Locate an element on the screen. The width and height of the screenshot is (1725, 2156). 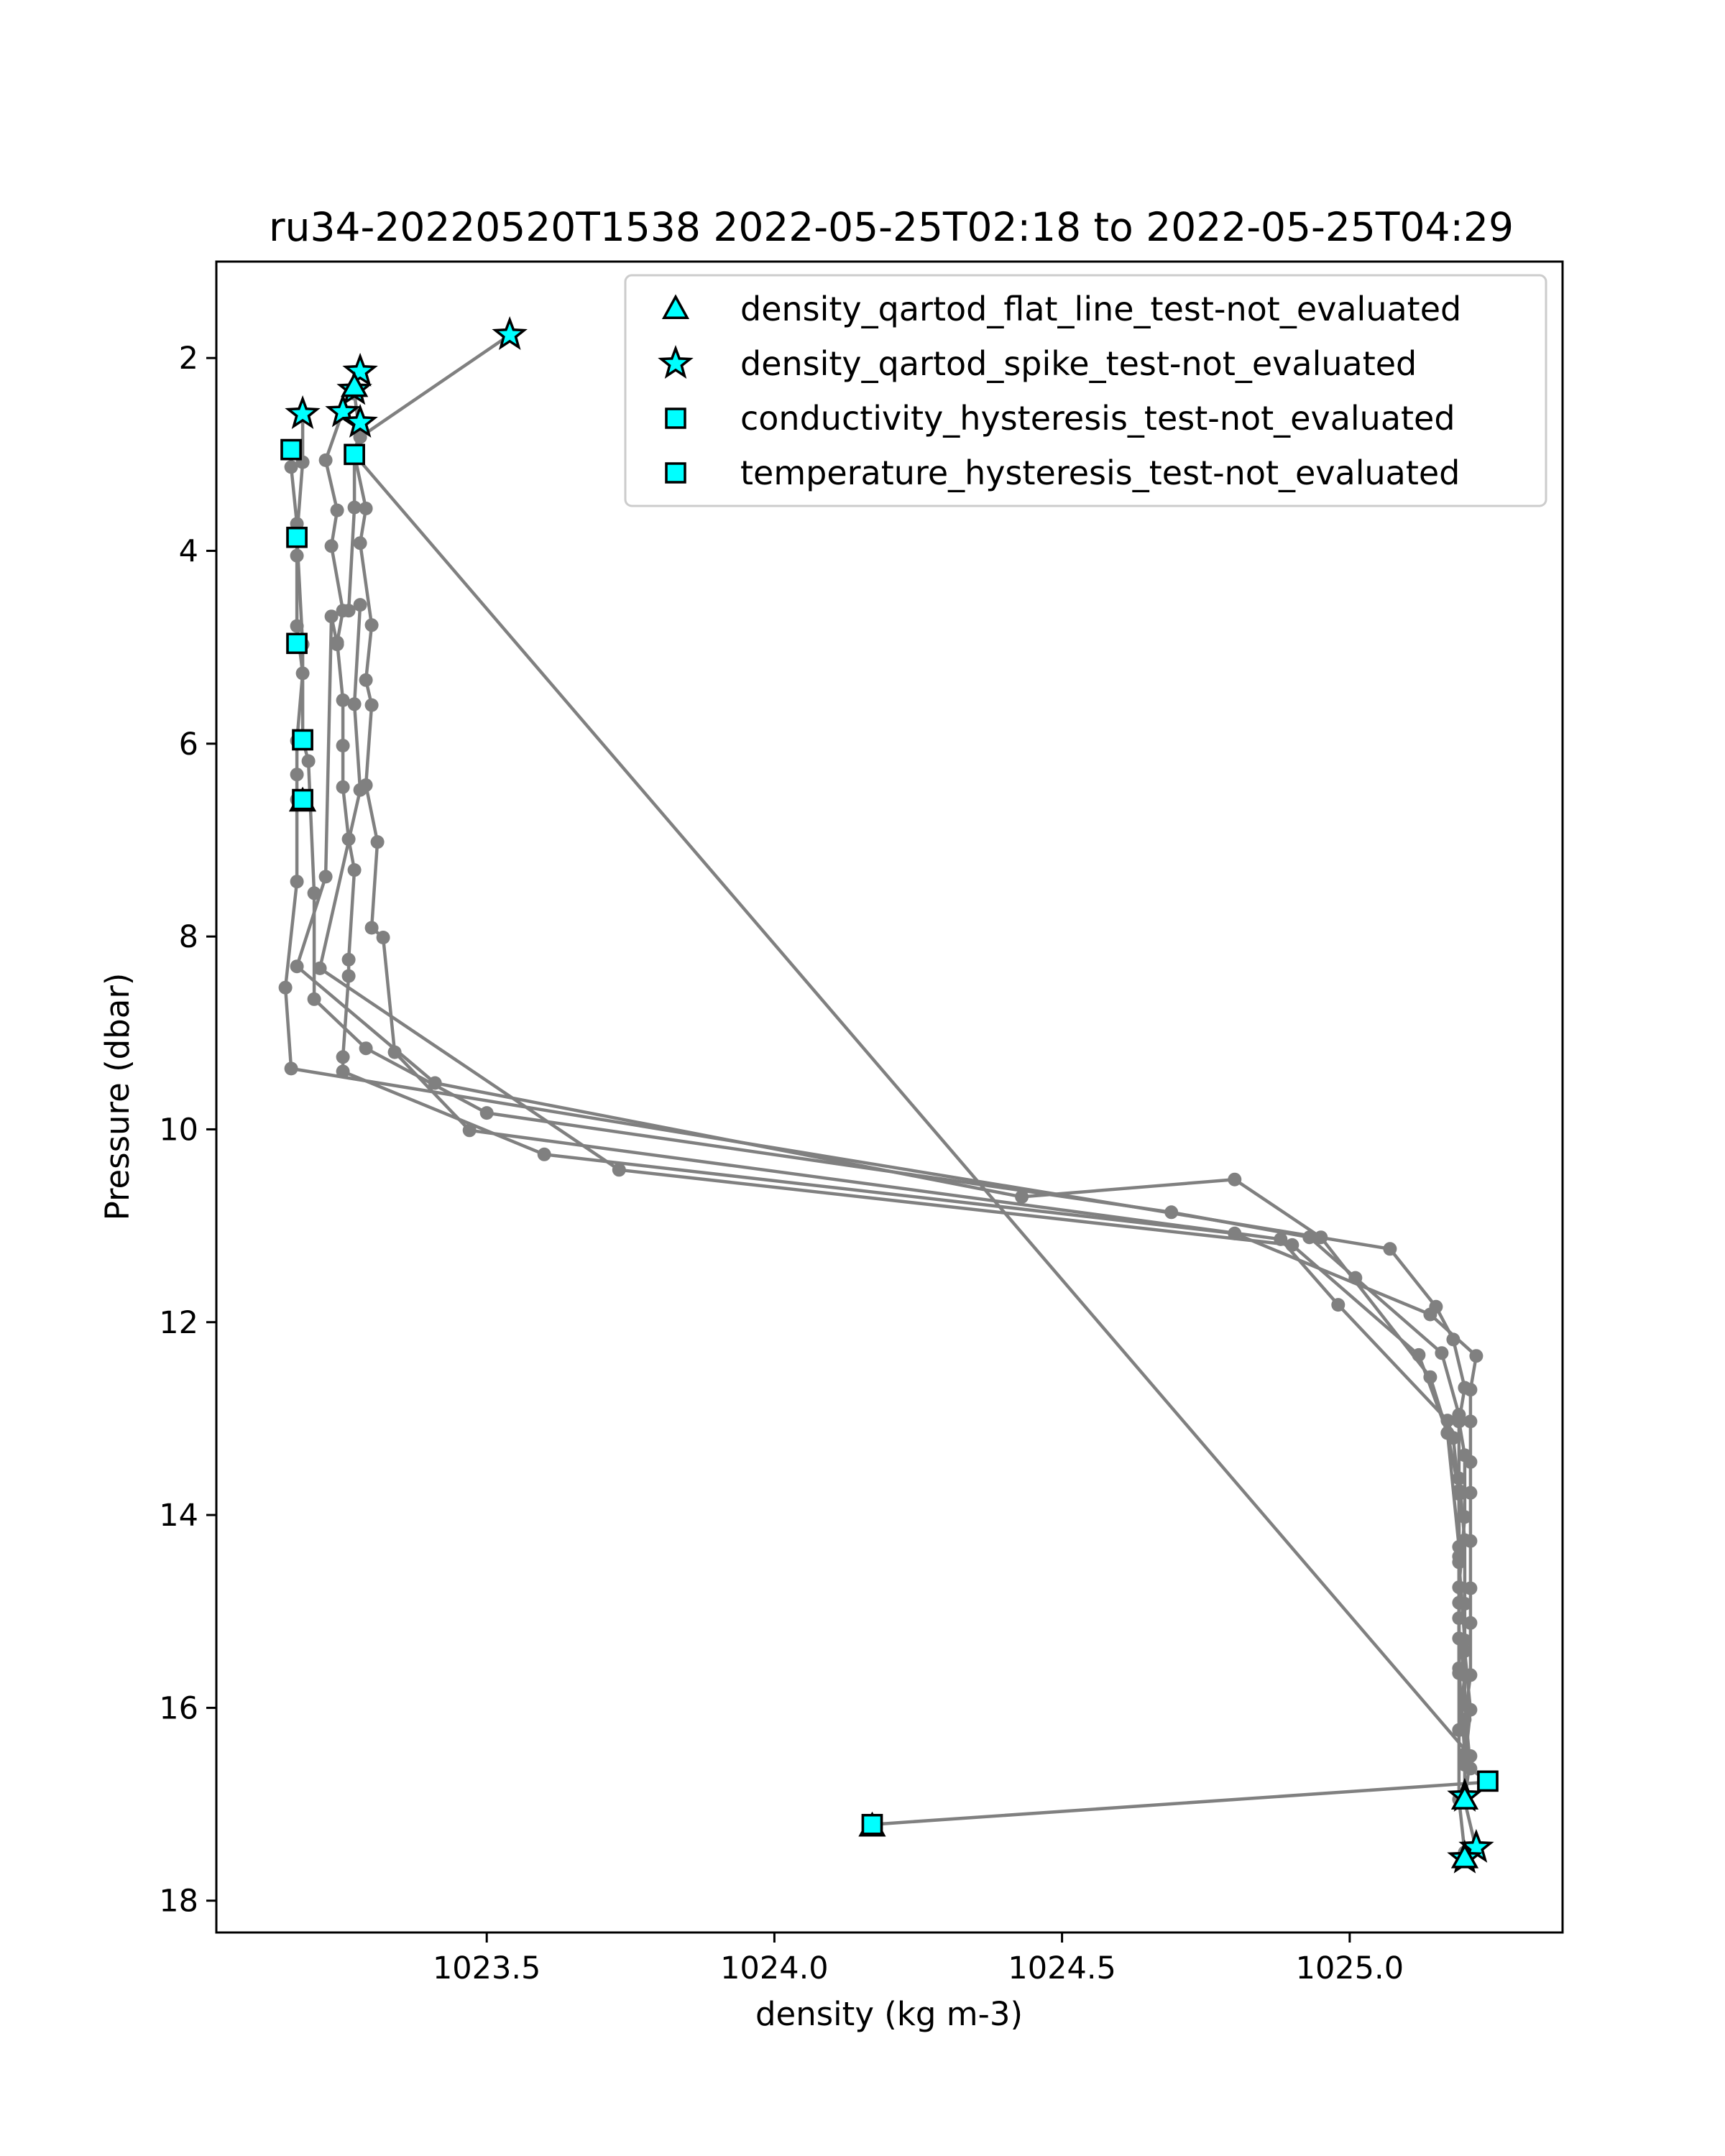
x-tick-label: 1025.0 is located at coordinates (1350, 1968).